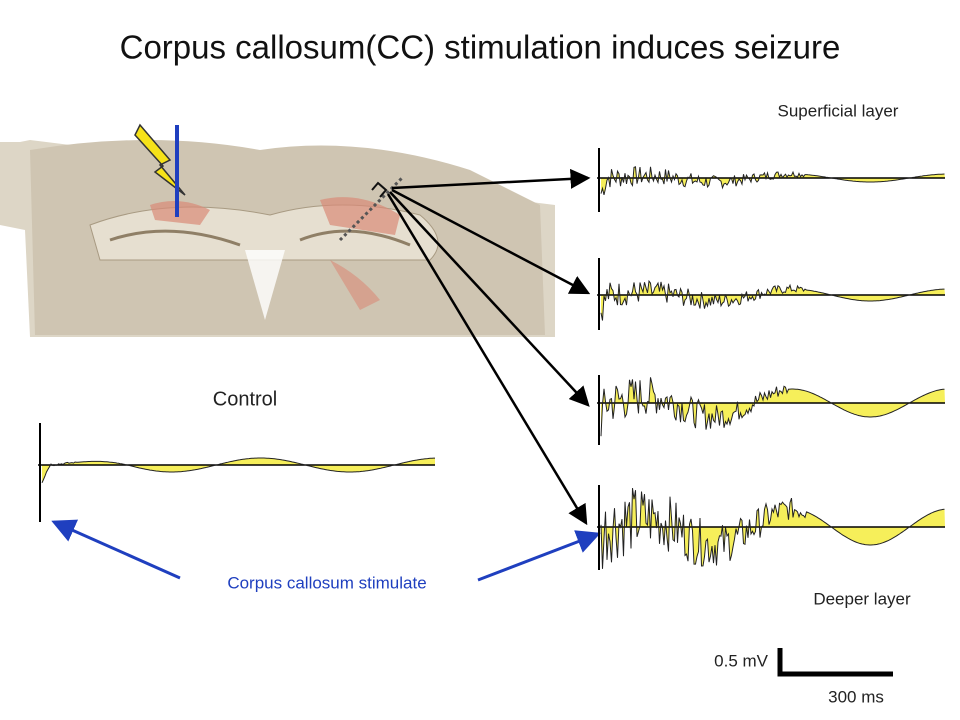 The height and width of the screenshot is (720, 960). Describe the element at coordinates (838, 110) in the screenshot. I see `label-superficial: Superficial layer` at that location.